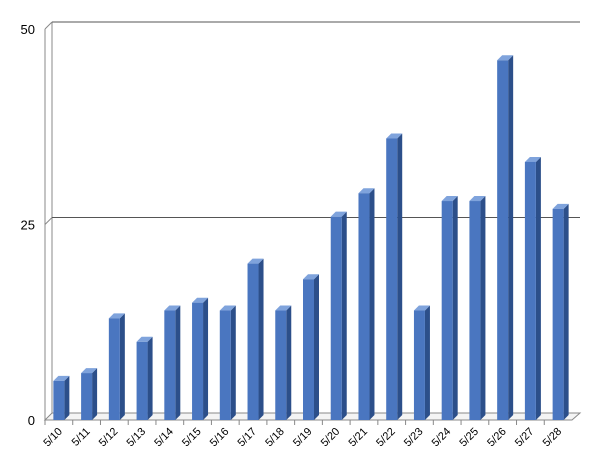  I want to click on x-tick-label: 5/12, so click(109, 438).